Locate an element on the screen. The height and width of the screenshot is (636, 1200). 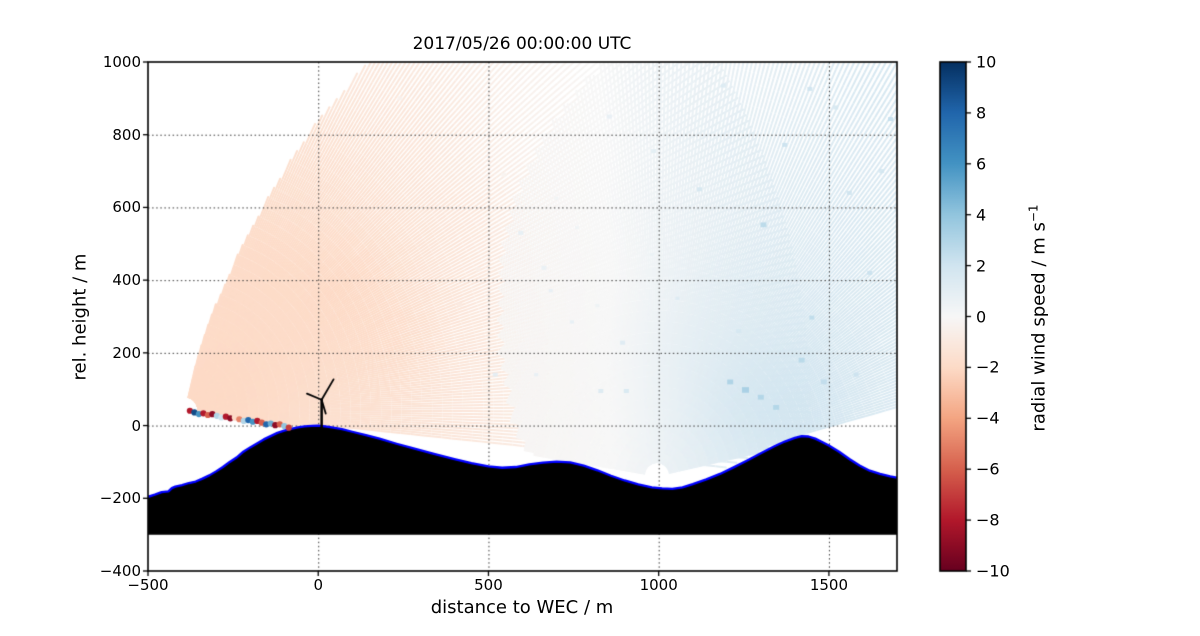
colorbar-label-superscript: −1 is located at coordinates (1033, 213).